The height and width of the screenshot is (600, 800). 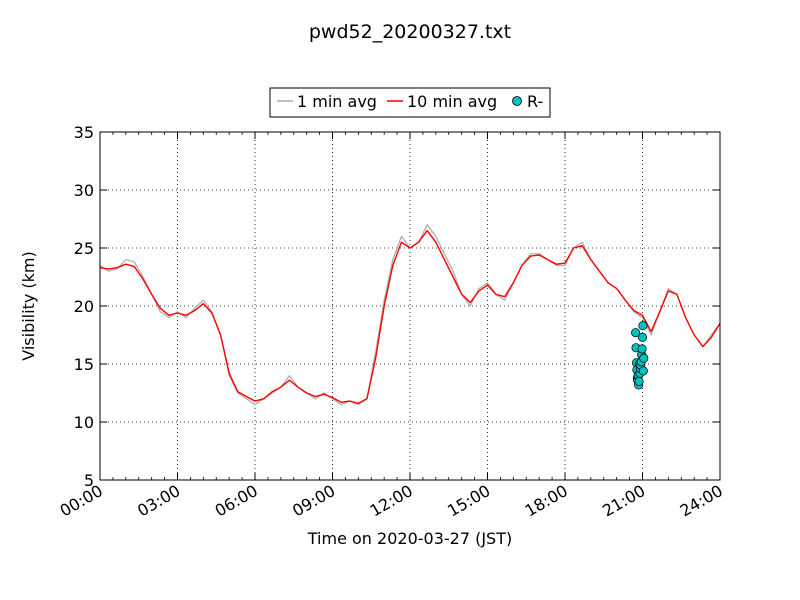 I want to click on y-tick-label: 10, so click(x=84, y=422).